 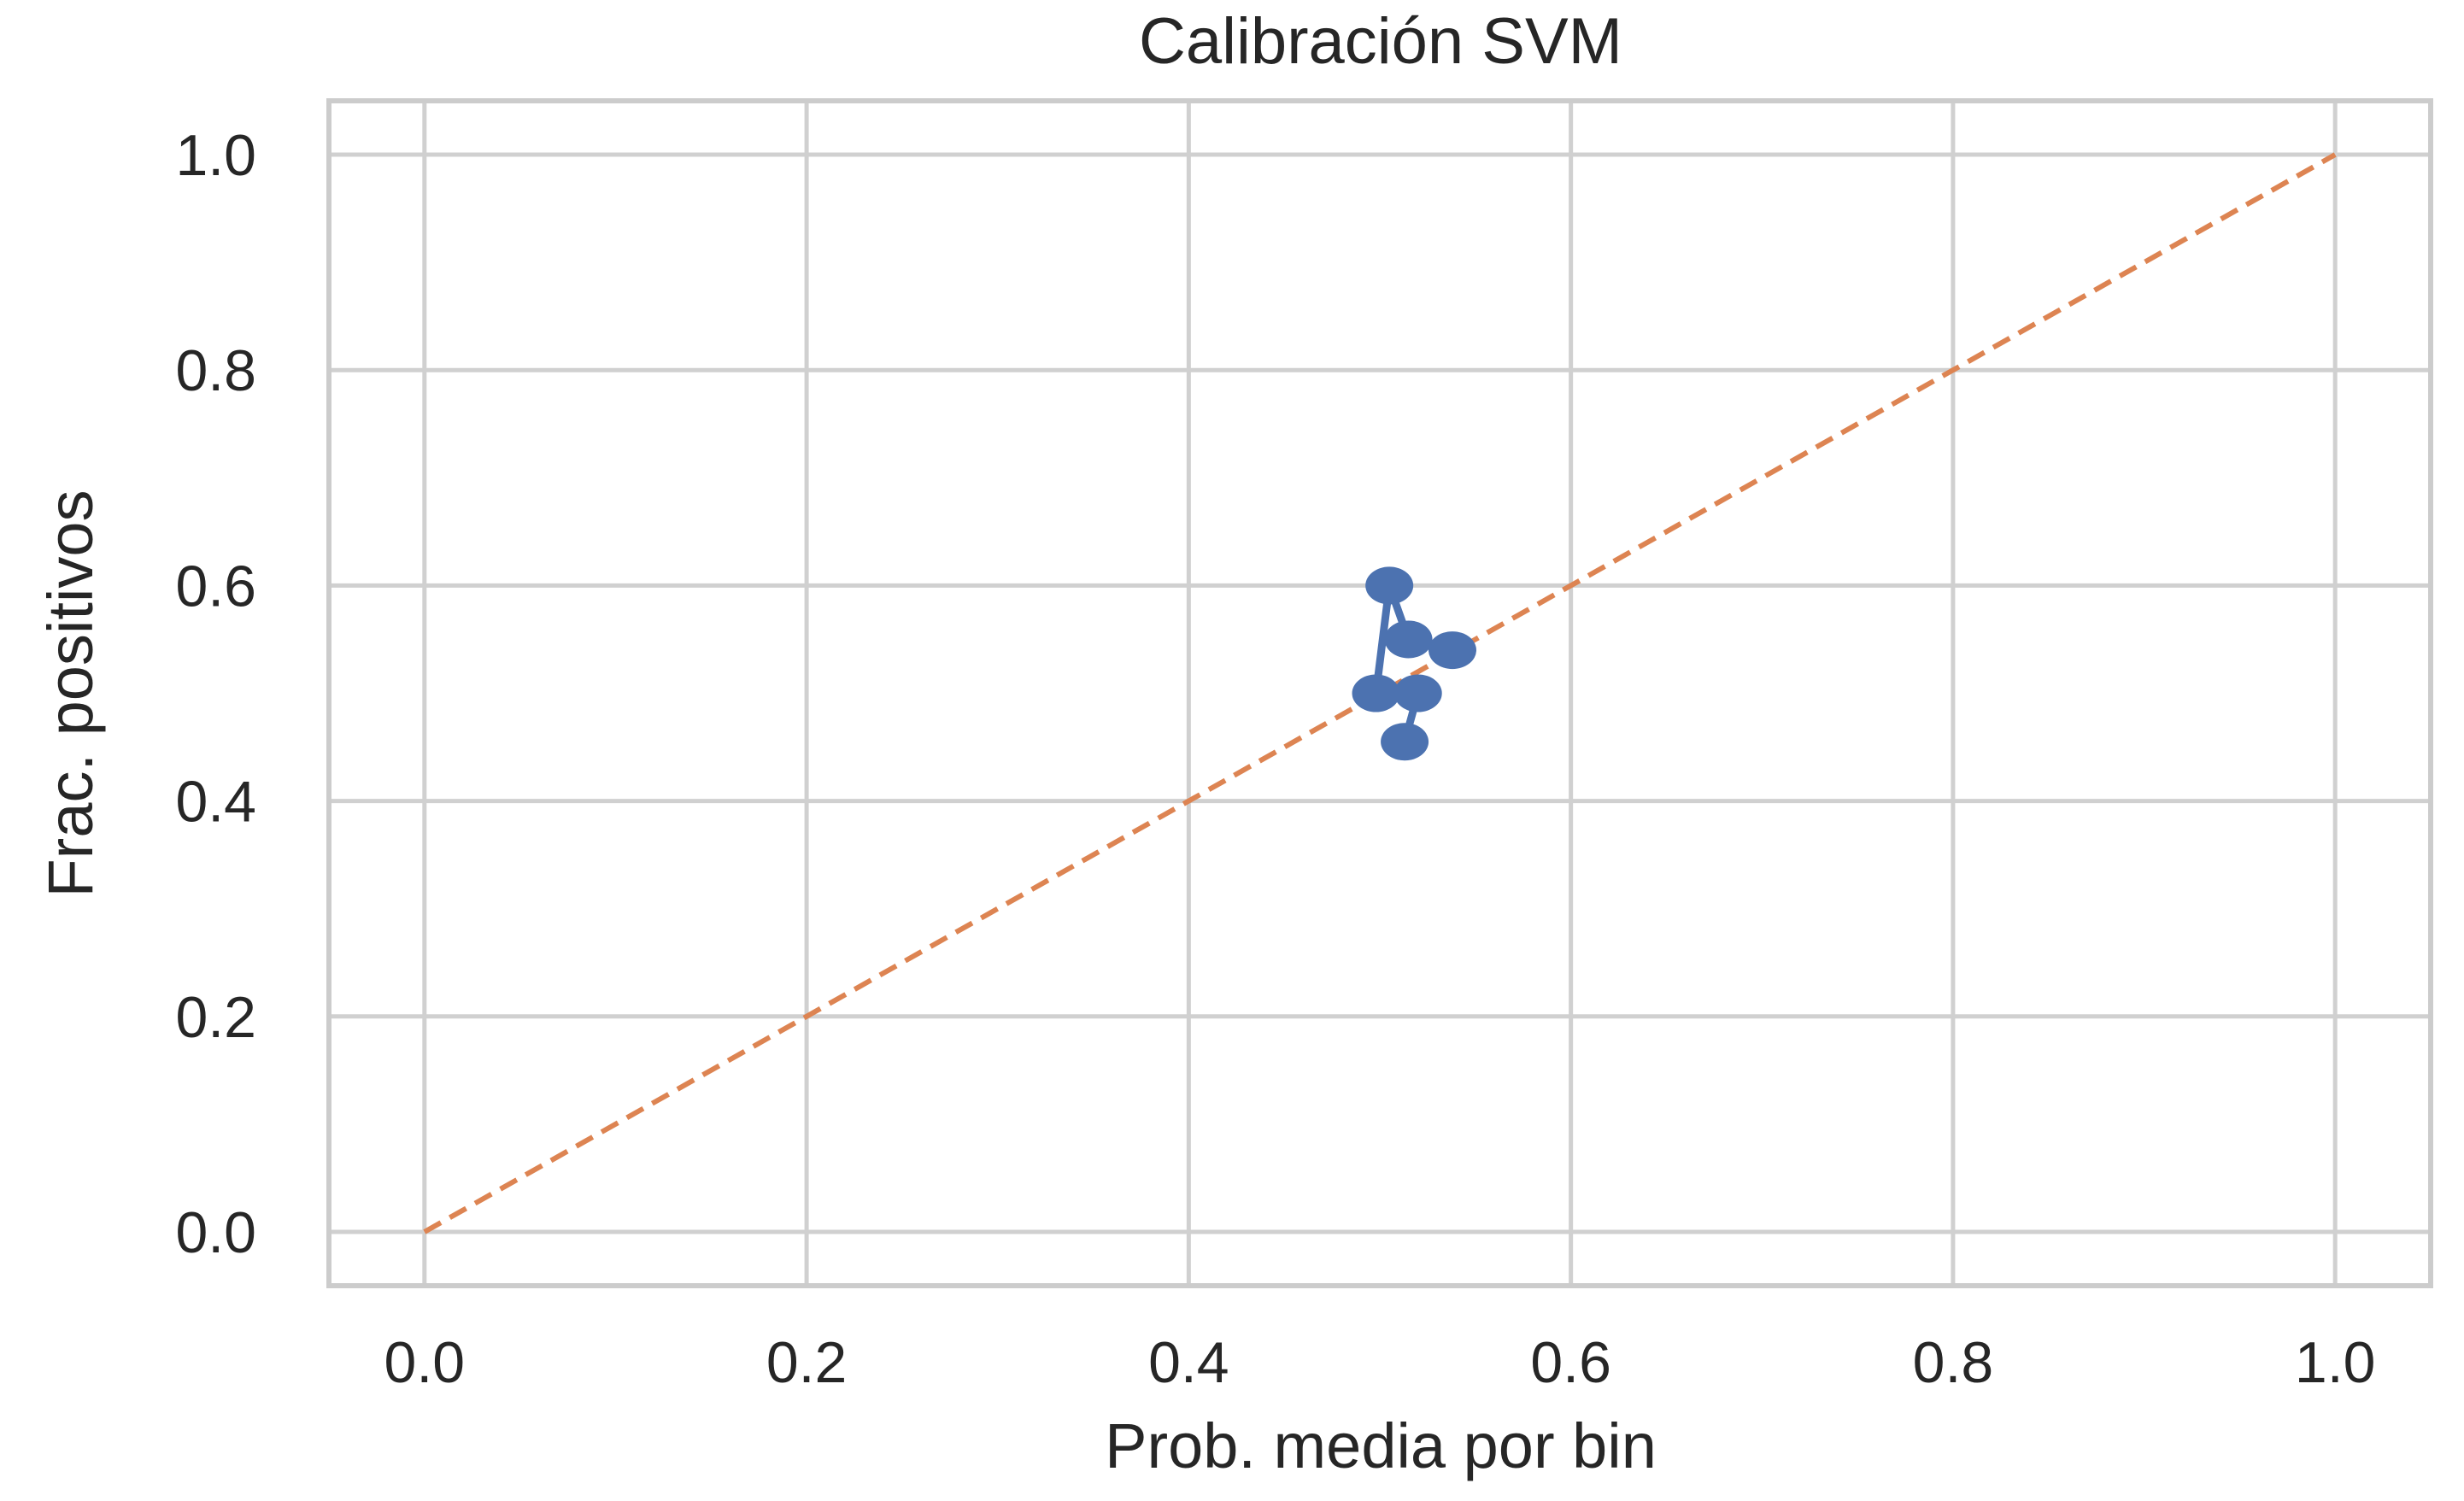 What do you see at coordinates (1953, 1362) in the screenshot?
I see `x-tick-label: 0.8` at bounding box center [1953, 1362].